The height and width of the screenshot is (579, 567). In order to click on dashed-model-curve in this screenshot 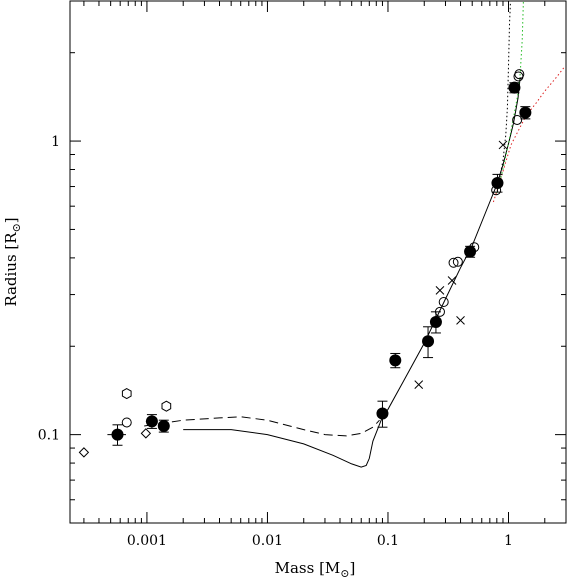, I will do `click(262, 426)`.